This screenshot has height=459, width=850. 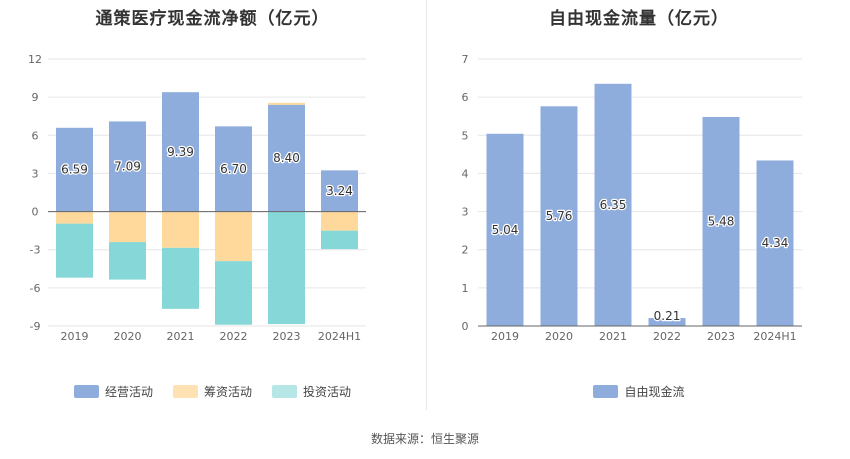 I want to click on legend-swatch-fcf, so click(x=606, y=391).